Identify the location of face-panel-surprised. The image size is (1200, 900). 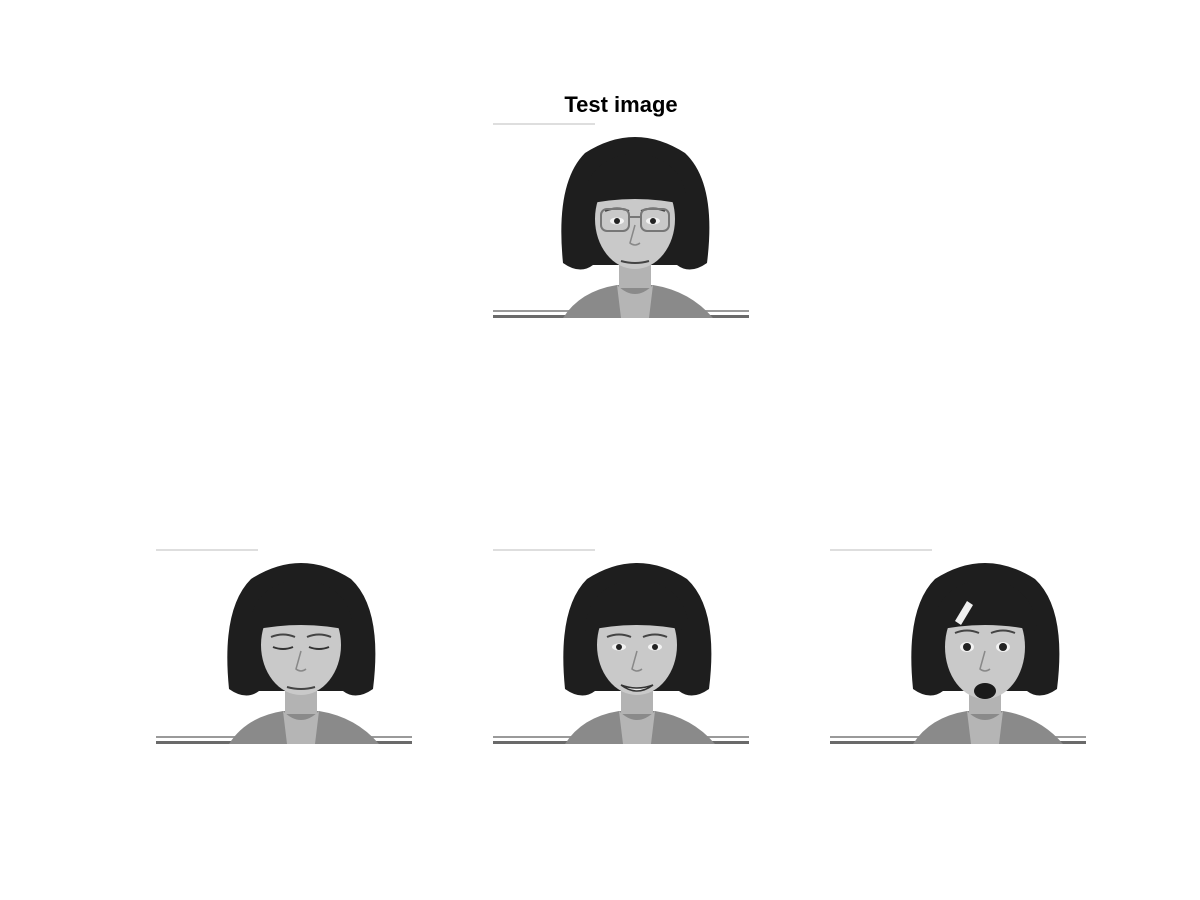
(958, 646).